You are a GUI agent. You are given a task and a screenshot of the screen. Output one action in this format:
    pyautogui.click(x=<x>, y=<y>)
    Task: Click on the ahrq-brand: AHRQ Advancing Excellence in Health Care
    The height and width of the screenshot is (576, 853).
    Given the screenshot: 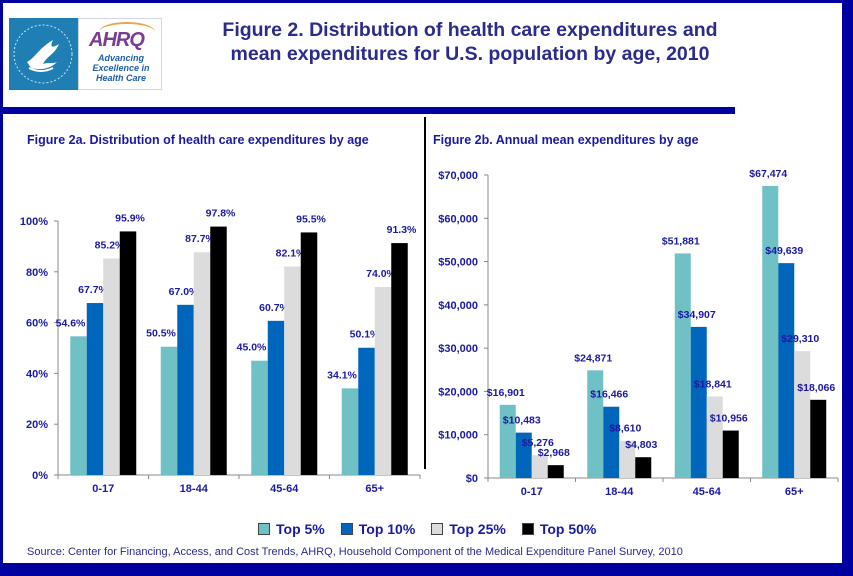 What is the action you would take?
    pyautogui.click(x=120, y=54)
    